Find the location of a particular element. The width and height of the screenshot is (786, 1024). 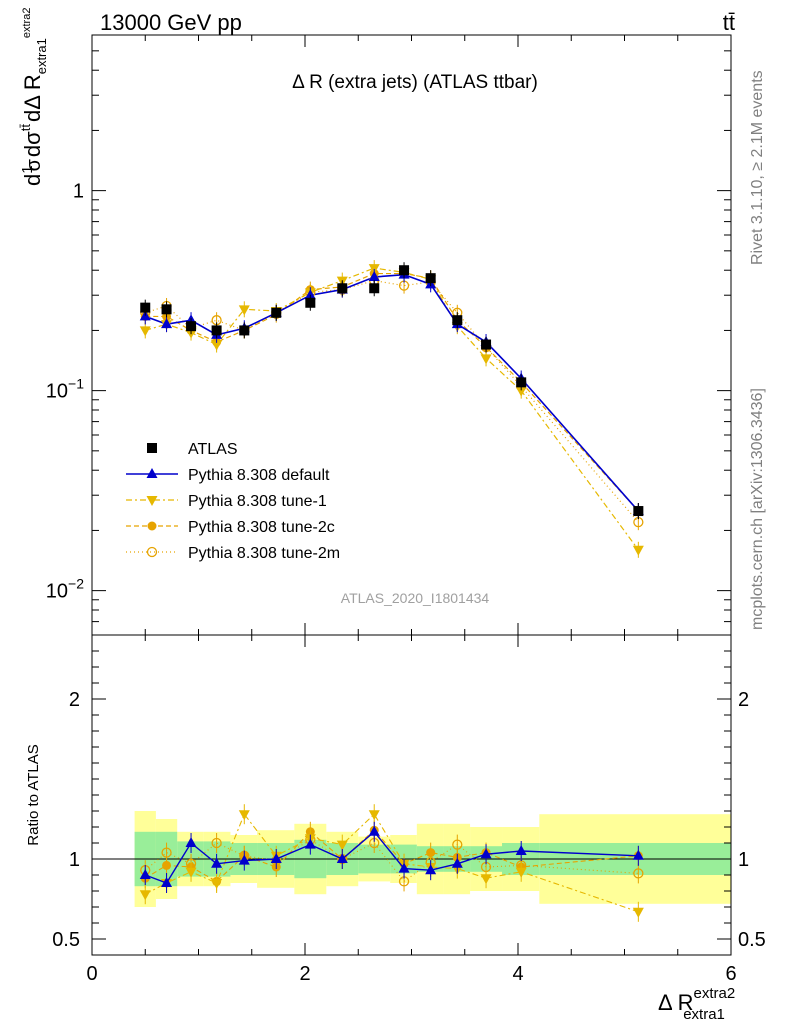

rivet-label: Rivet 3.1.10, ≥ 2.1M events is located at coordinates (757, 167).